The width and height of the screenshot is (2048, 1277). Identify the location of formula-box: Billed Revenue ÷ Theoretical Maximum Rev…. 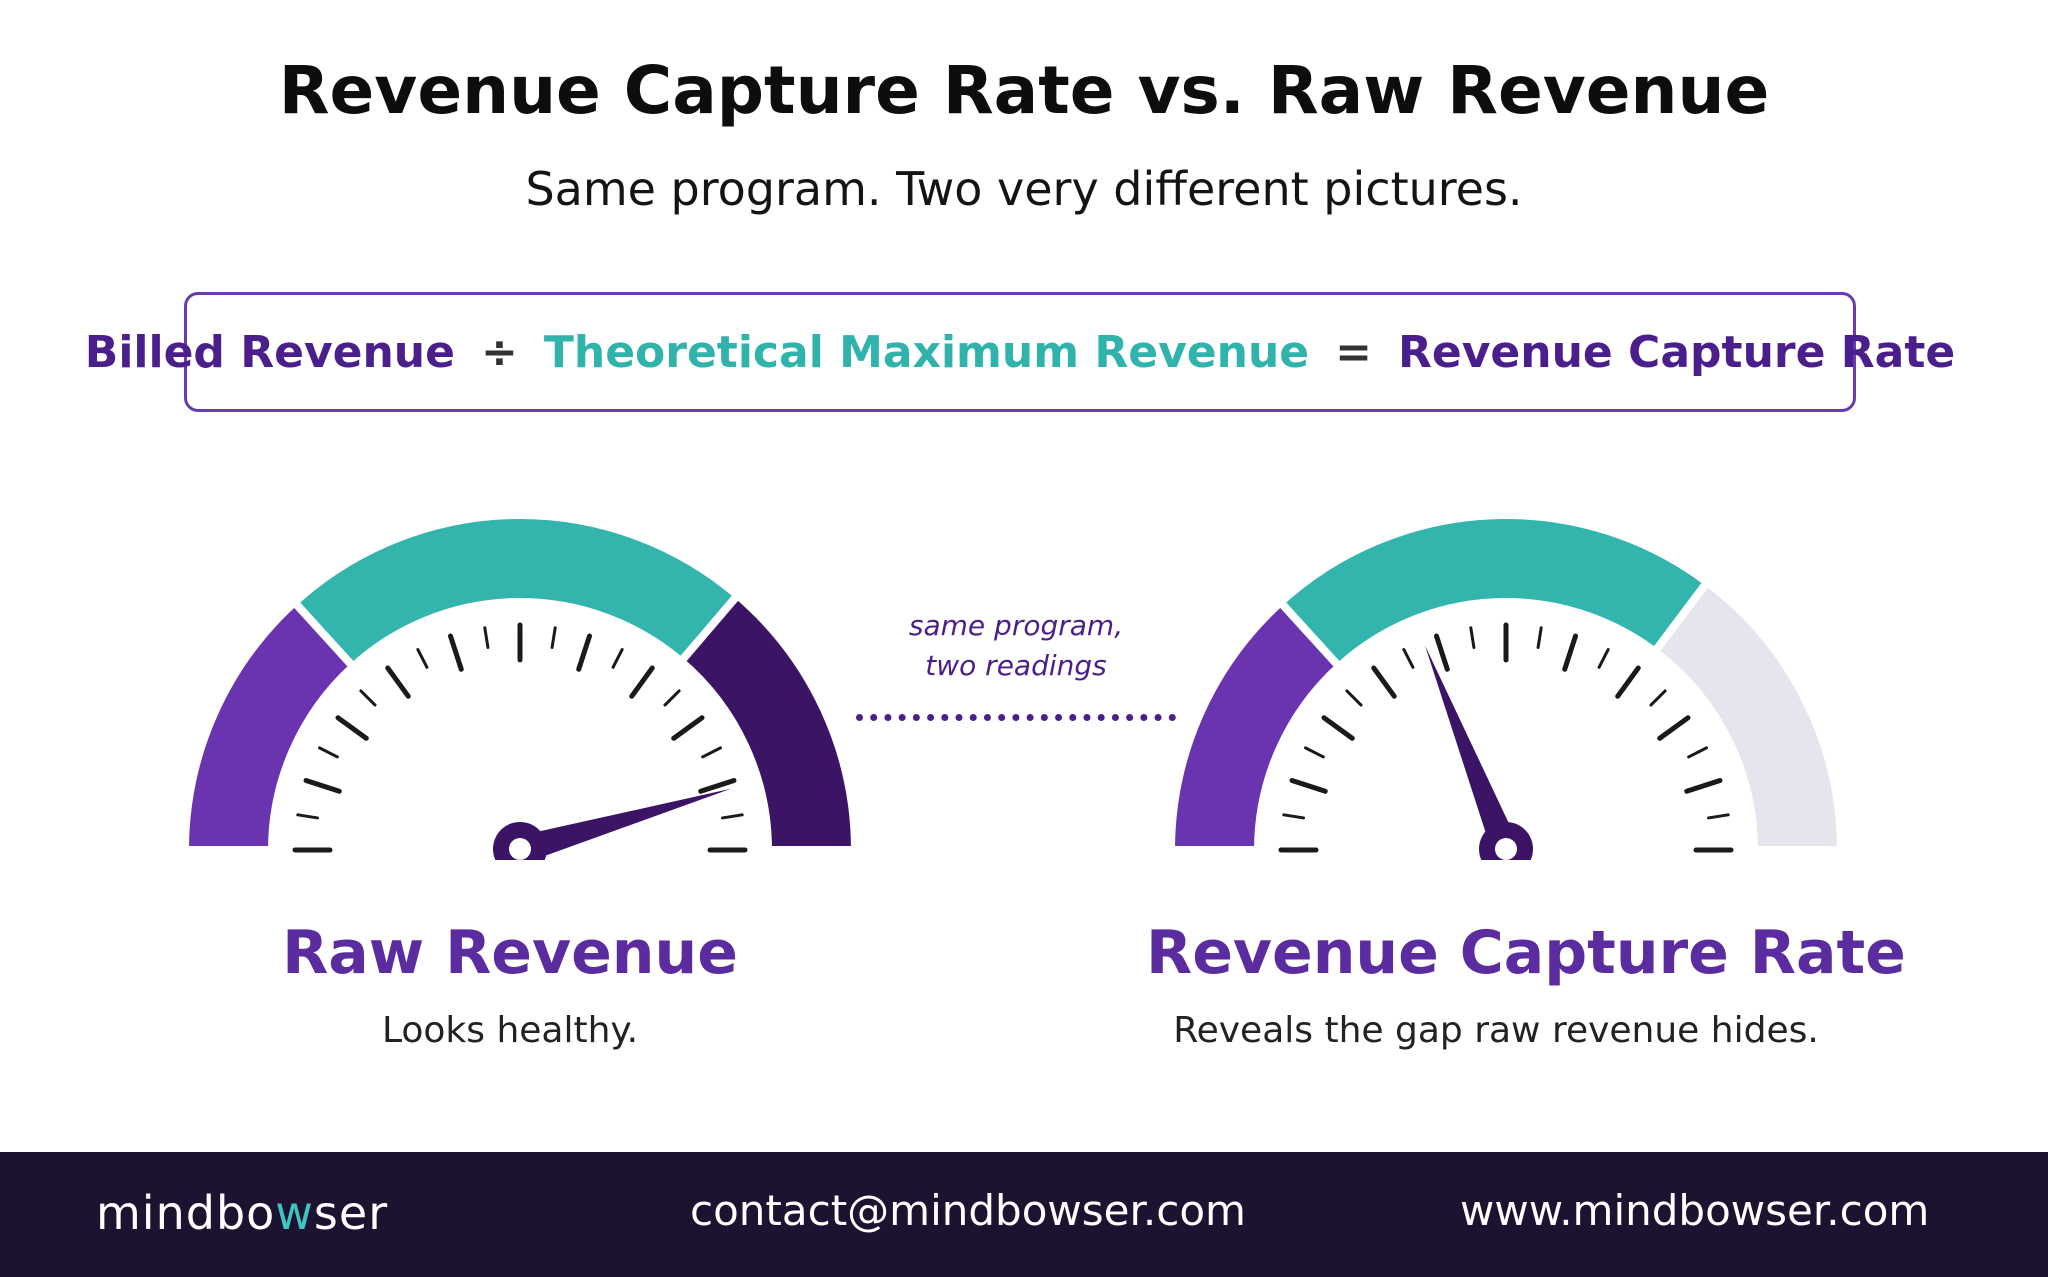
(1020, 352).